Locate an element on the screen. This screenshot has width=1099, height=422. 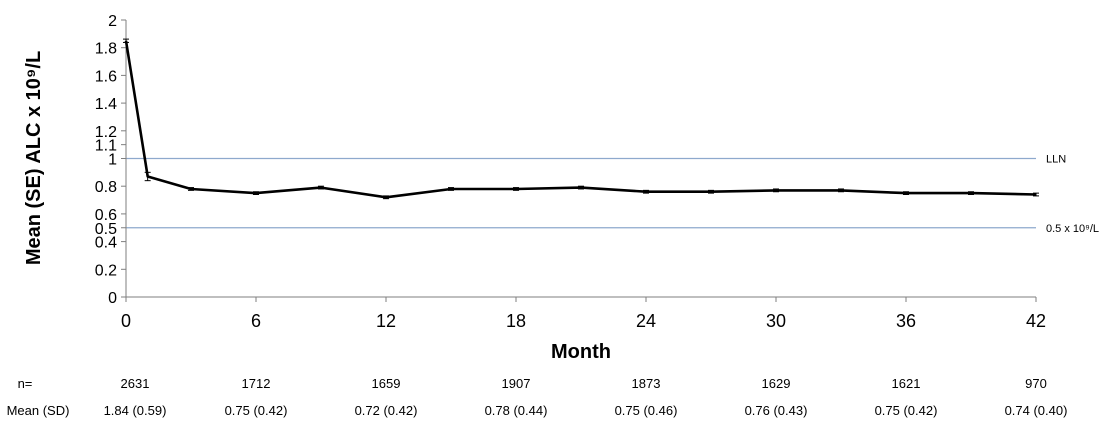
mean-sd-value: 1.84 (0.59) is located at coordinates (135, 410).